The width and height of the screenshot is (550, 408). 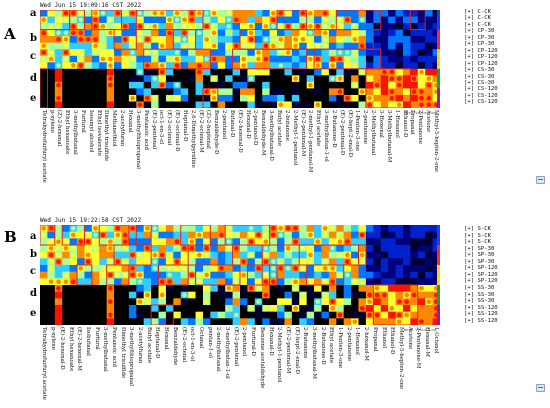 I want to click on sample-color-strip, so click(x=438, y=262).